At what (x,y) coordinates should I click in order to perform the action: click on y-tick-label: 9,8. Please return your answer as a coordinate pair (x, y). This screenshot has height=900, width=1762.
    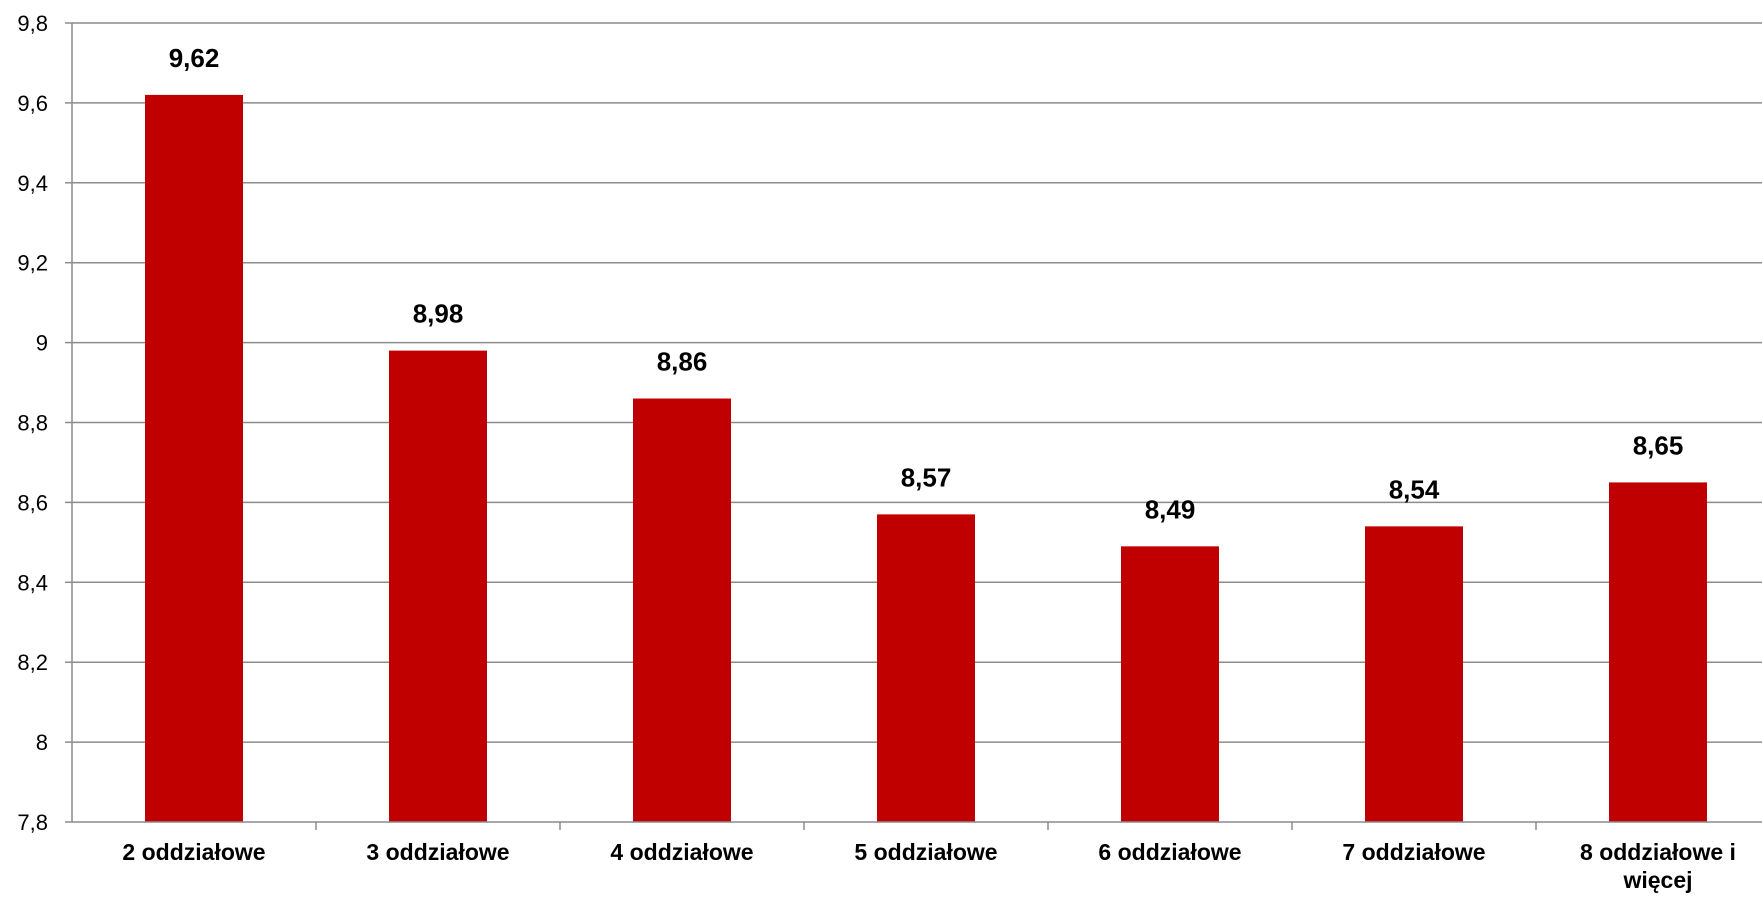
    Looking at the image, I should click on (32, 23).